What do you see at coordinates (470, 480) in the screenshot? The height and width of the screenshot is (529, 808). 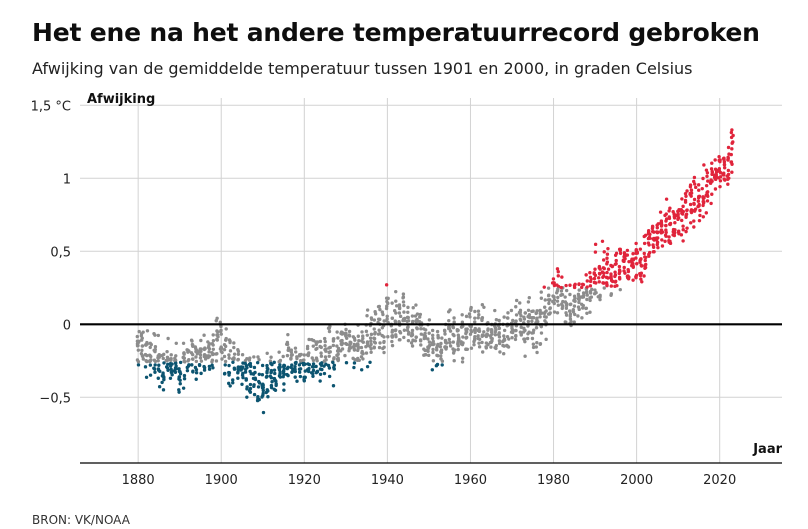 I see `x-tick-label: 1960` at bounding box center [470, 480].